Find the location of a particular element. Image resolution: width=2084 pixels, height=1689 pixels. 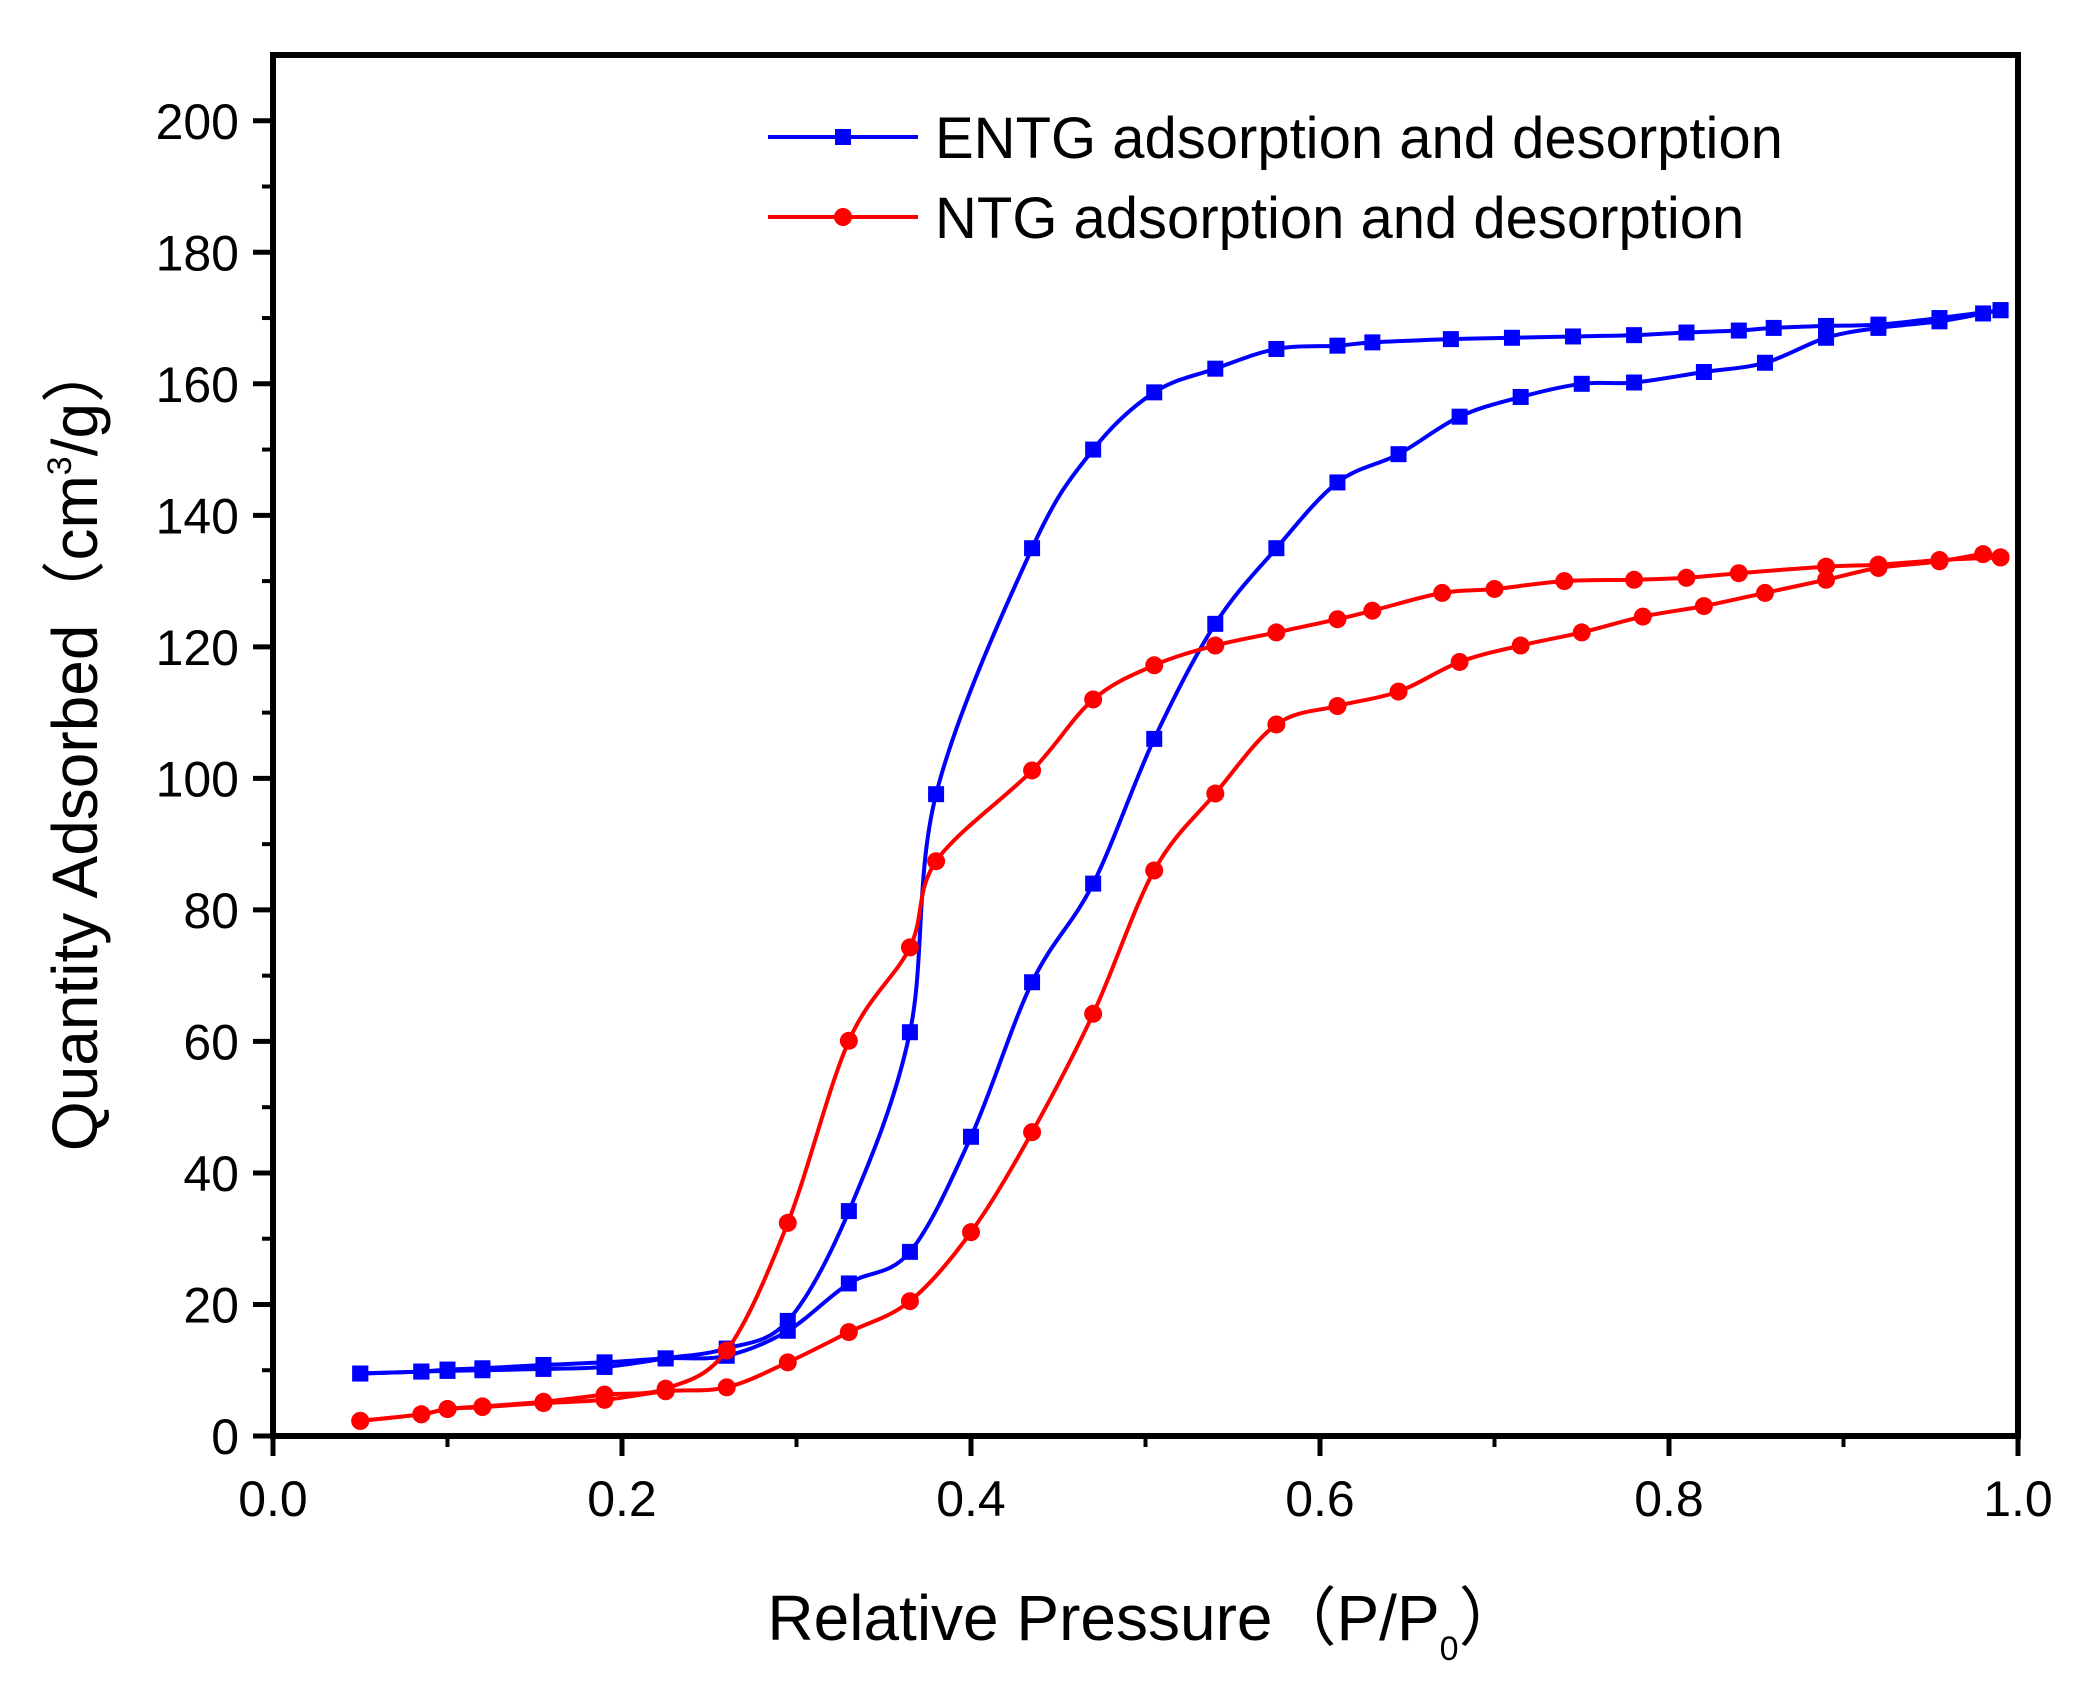

y-tick-label: 120 is located at coordinates (197, 648).